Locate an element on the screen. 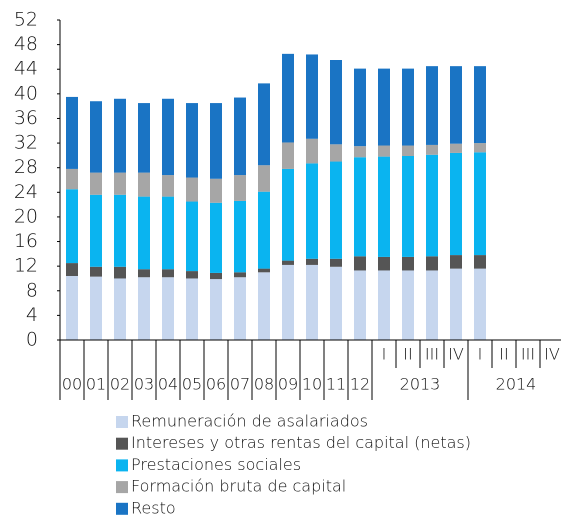  x-group-label: 2014 is located at coordinates (516, 384).